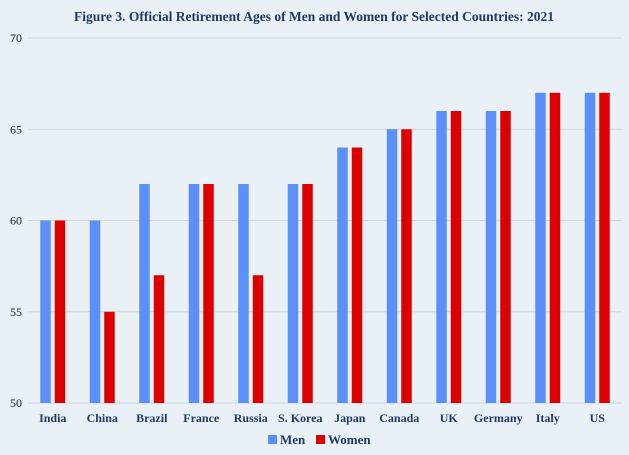 The image size is (629, 455). Describe the element at coordinates (95, 311) in the screenshot. I see `bar-men-china` at that location.